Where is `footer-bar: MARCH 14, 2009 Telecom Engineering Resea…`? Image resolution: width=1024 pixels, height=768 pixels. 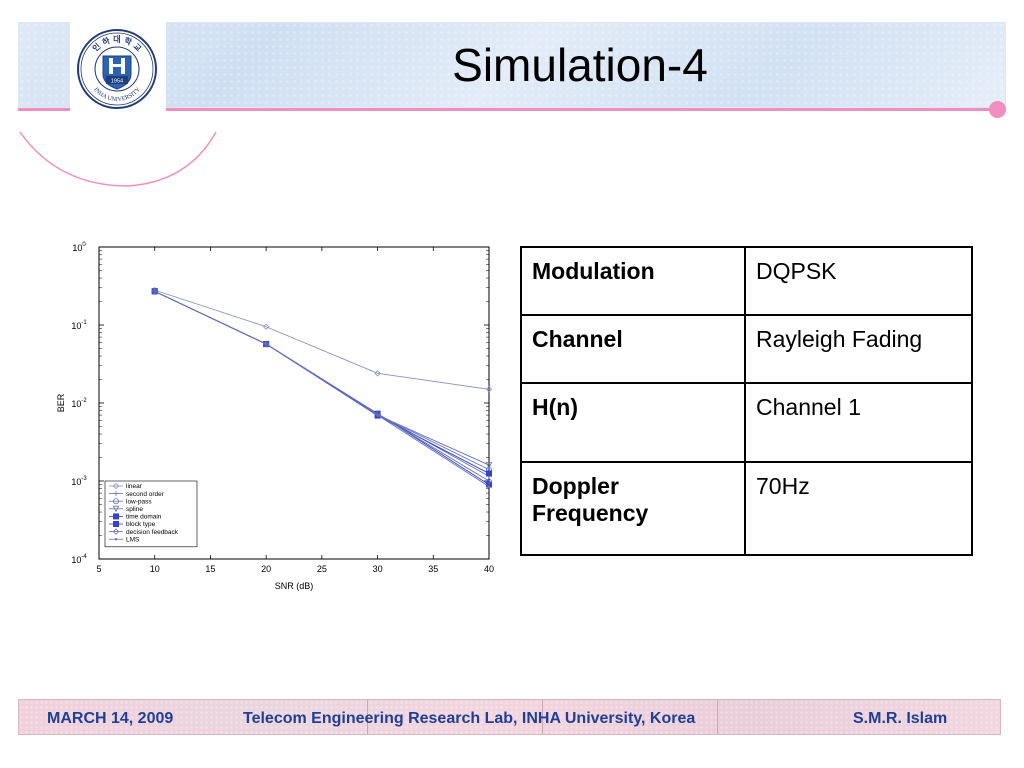 footer-bar: MARCH 14, 2009 Telecom Engineering Resea… is located at coordinates (509, 717).